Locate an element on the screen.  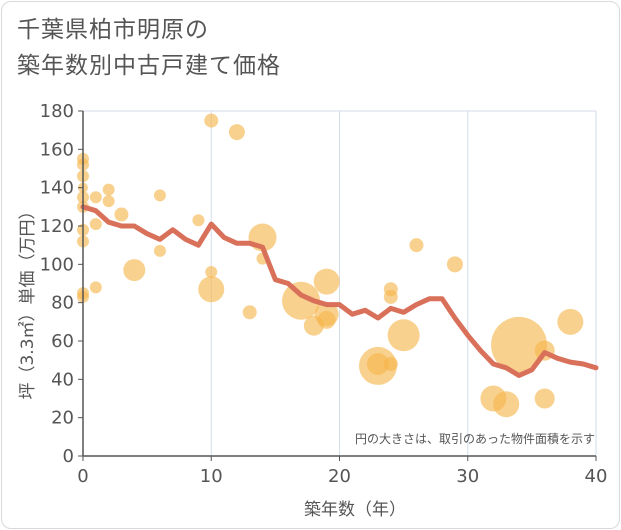
x-tick-label: 40 is located at coordinates (596, 476).